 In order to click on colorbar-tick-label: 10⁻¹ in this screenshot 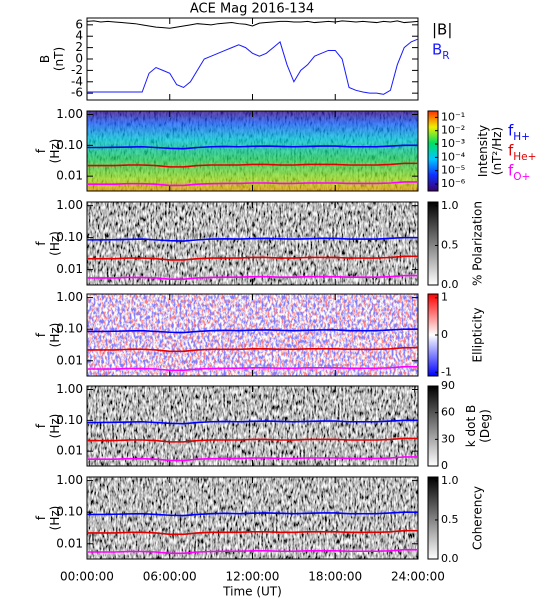, I will do `click(453, 116)`.